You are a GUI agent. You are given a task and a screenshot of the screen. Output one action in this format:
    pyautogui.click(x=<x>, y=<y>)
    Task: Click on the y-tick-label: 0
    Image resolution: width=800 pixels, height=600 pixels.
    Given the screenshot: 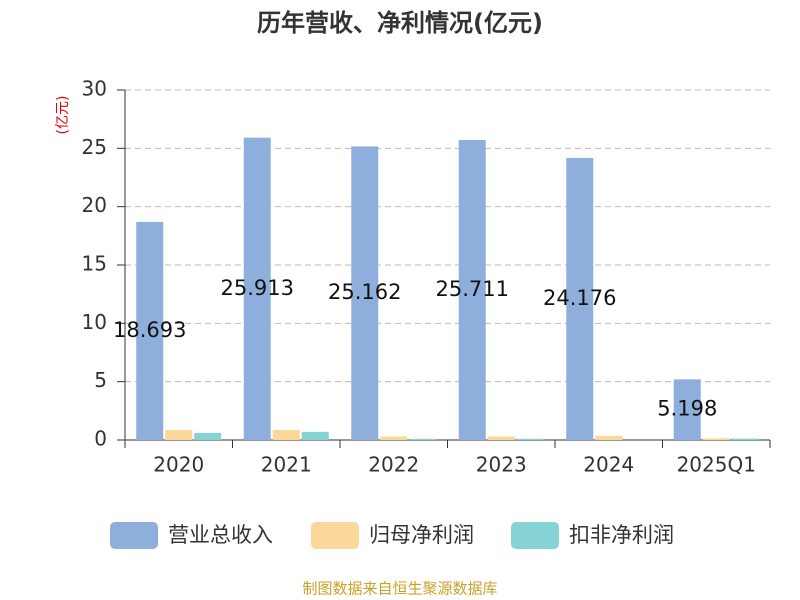 What is the action you would take?
    pyautogui.click(x=100, y=439)
    